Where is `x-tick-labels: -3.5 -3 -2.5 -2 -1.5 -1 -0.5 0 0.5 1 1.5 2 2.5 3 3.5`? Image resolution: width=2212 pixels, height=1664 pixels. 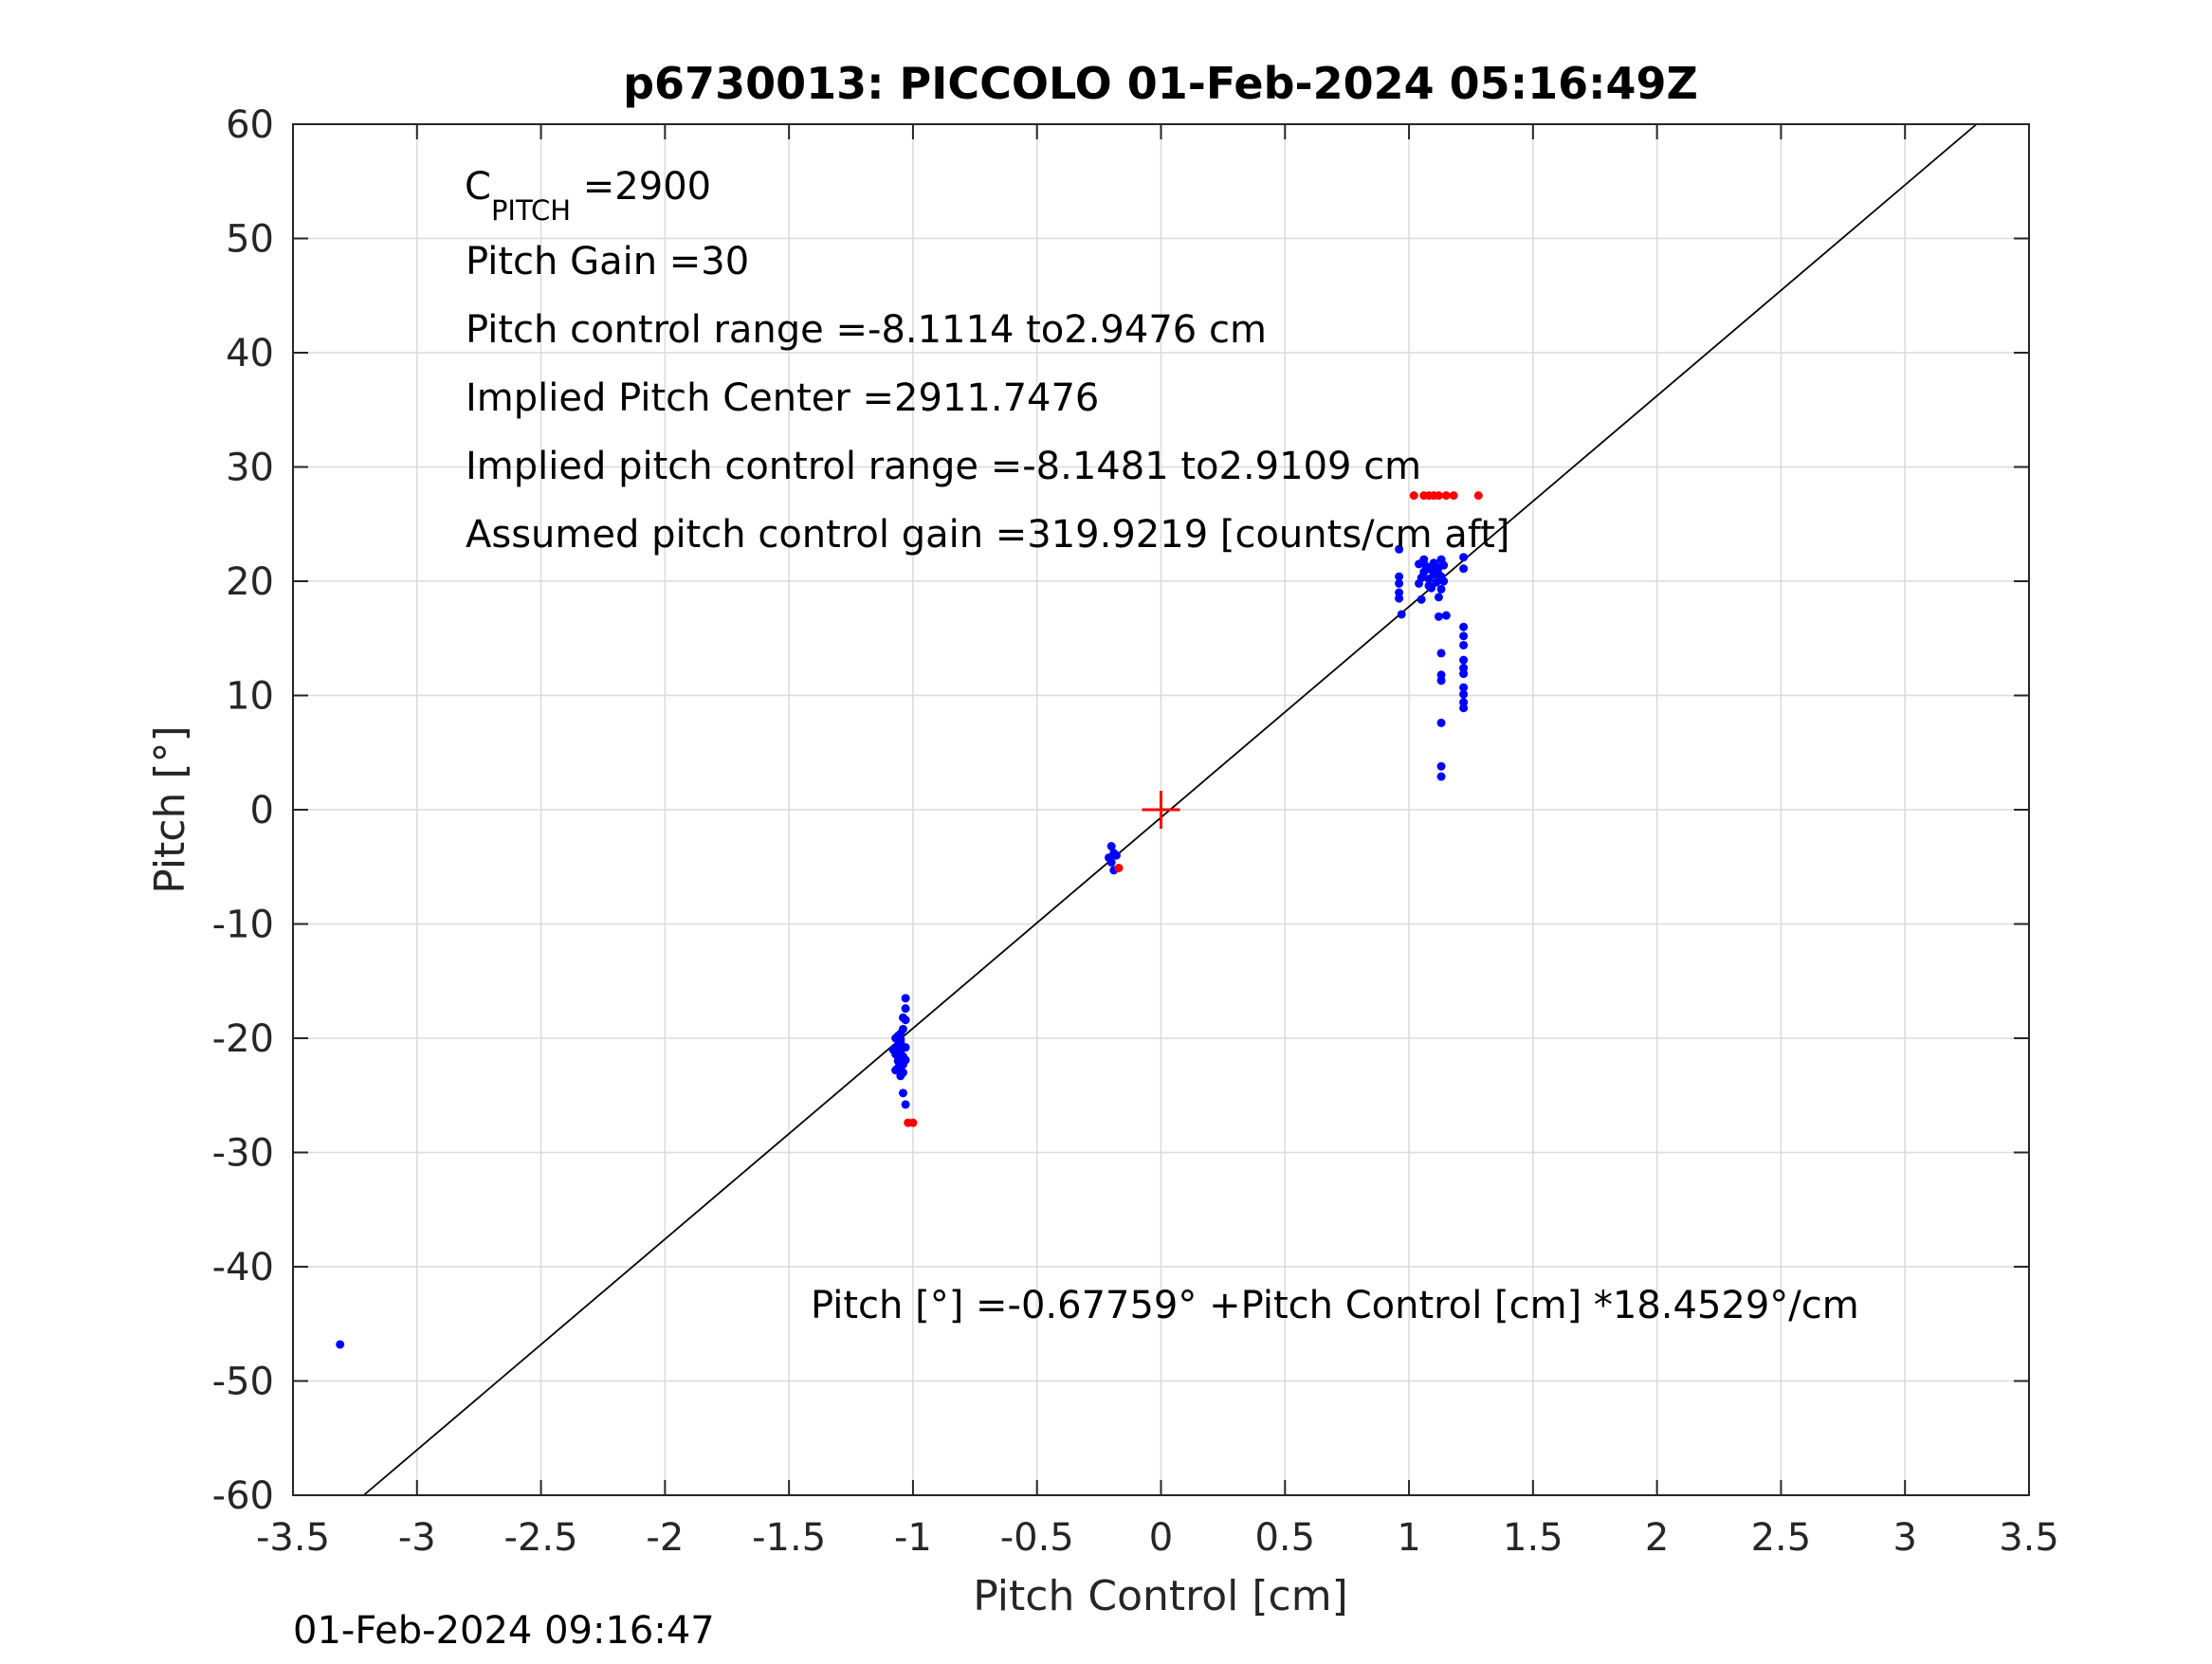 x-tick-labels: -3.5 -3 -2.5 -2 -1.5 -1 -0.5 0 0.5 1 1.5 2 2.5 3 3.5 is located at coordinates (1157, 1538).